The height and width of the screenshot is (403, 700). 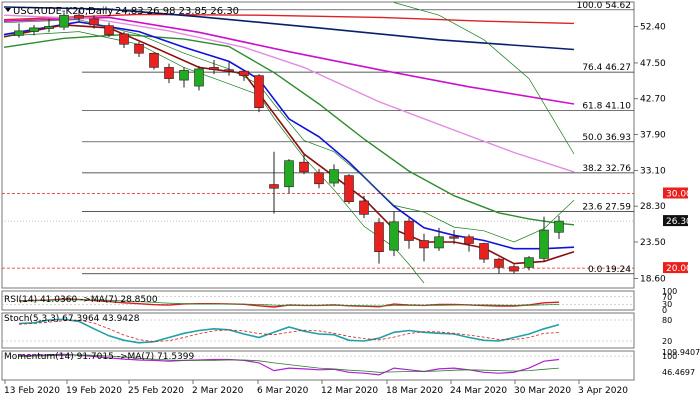 I want to click on fib-level-label: 38.2 32.76, so click(x=606, y=169).